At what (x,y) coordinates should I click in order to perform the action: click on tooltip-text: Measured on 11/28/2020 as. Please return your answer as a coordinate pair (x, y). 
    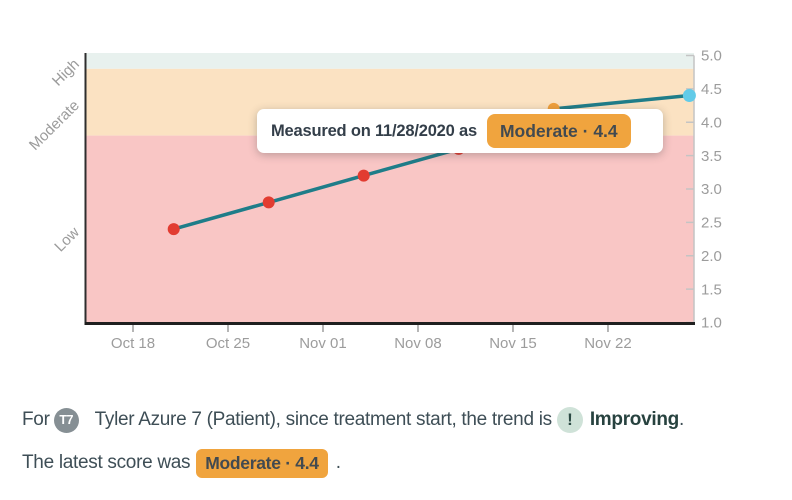
    Looking at the image, I should click on (374, 130).